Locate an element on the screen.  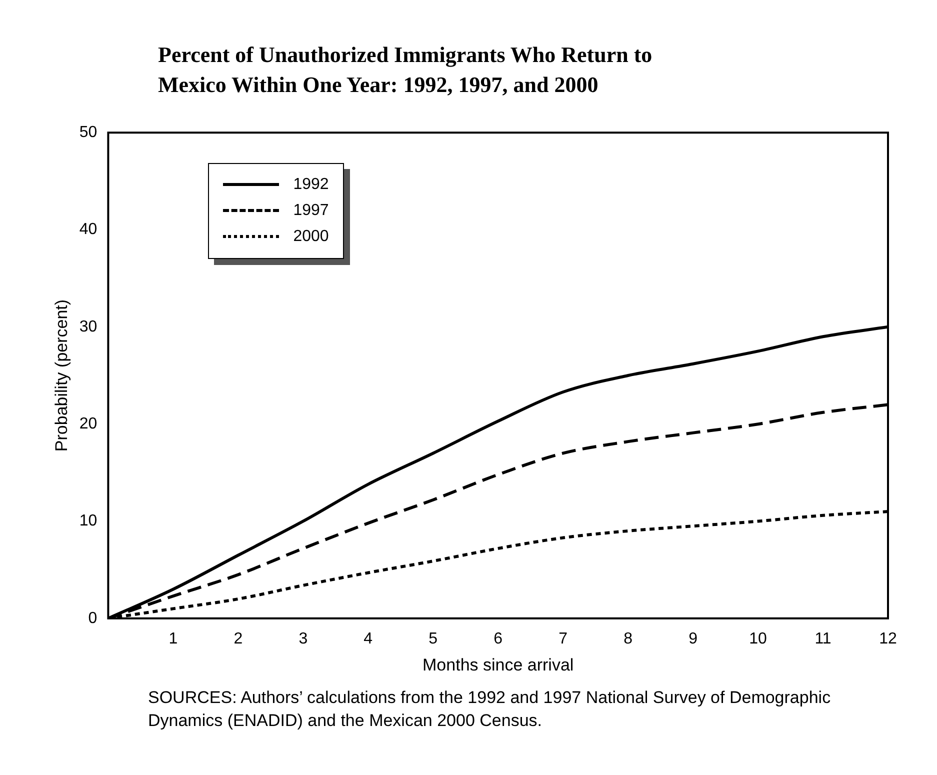
y-tick-label: 20 is located at coordinates (88, 423).